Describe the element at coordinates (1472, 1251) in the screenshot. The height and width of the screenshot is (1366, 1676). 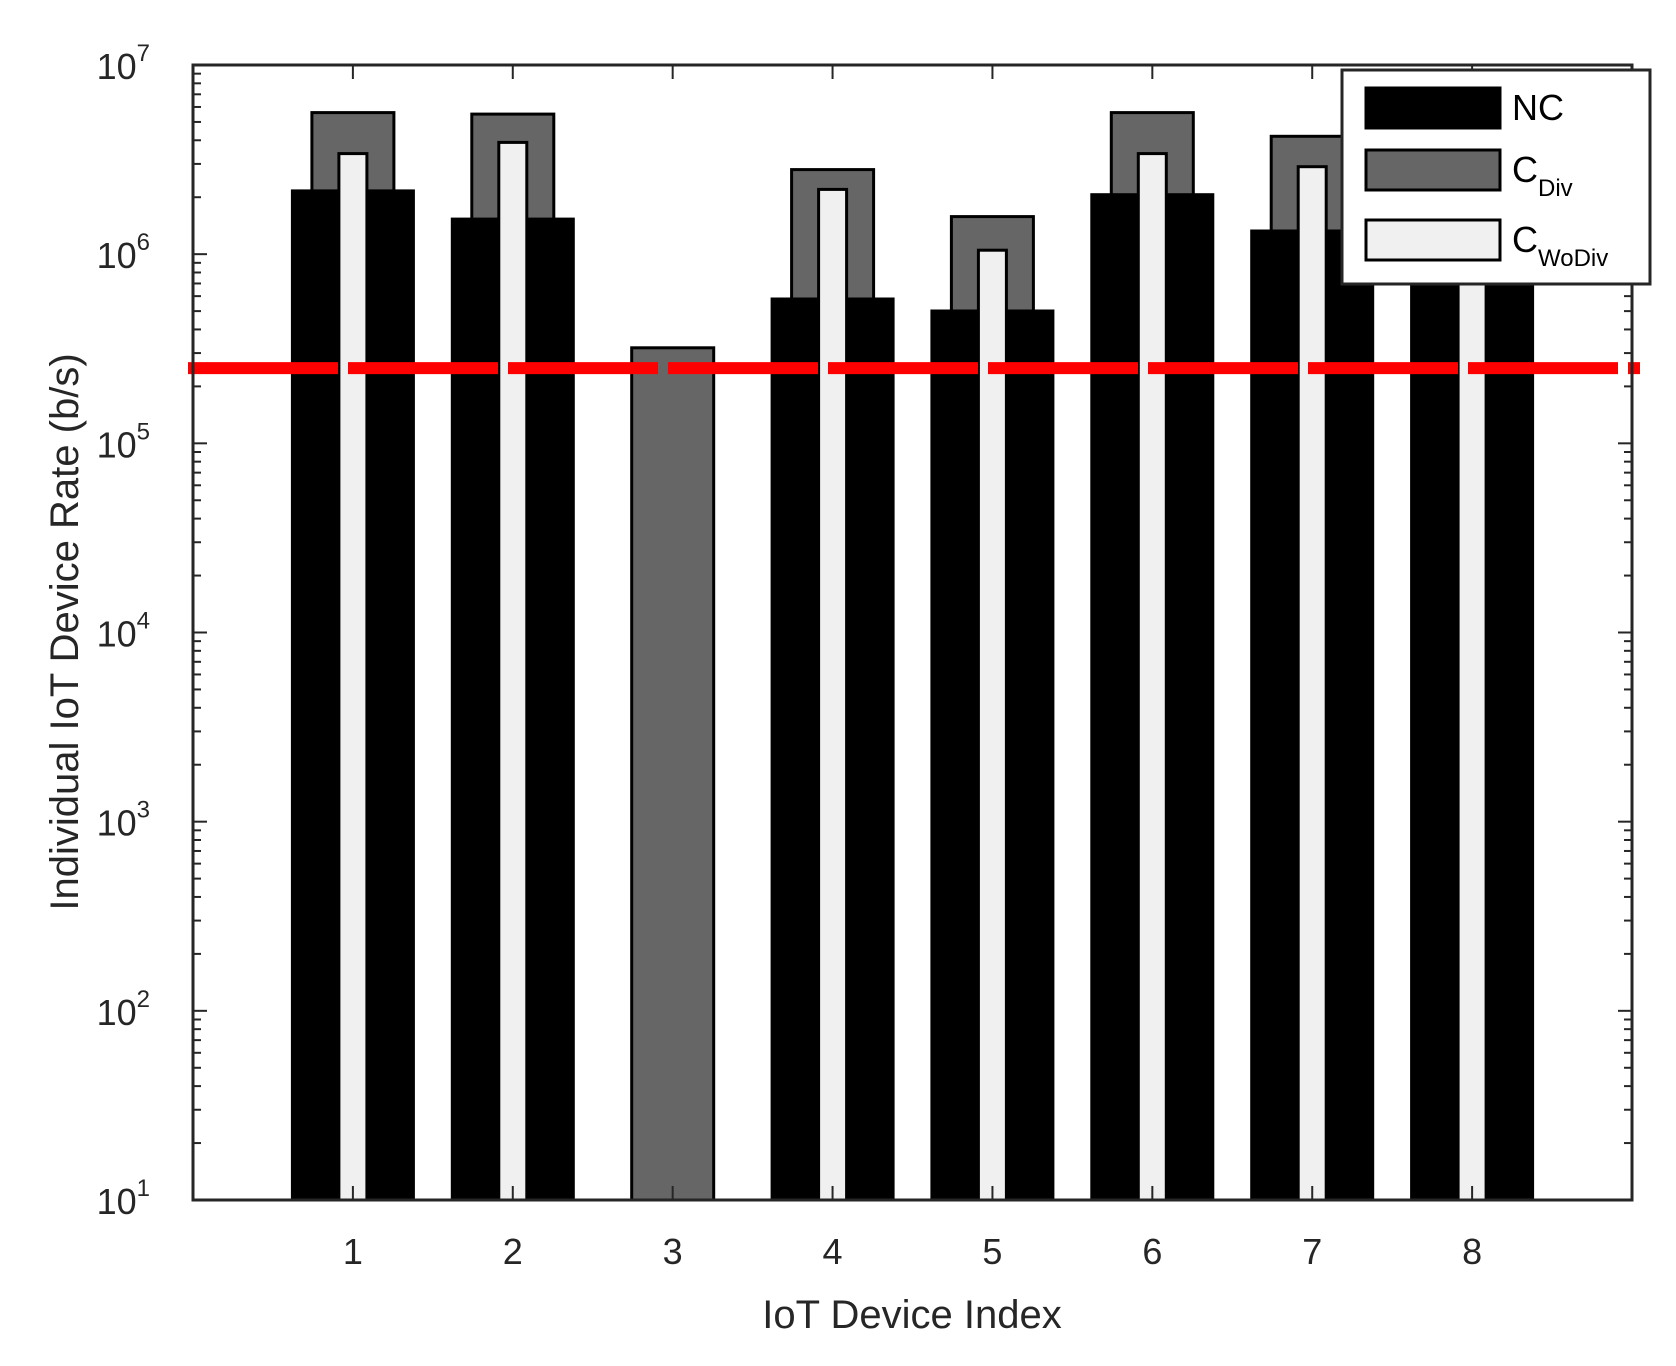
I see `x-tick-label: 8` at that location.